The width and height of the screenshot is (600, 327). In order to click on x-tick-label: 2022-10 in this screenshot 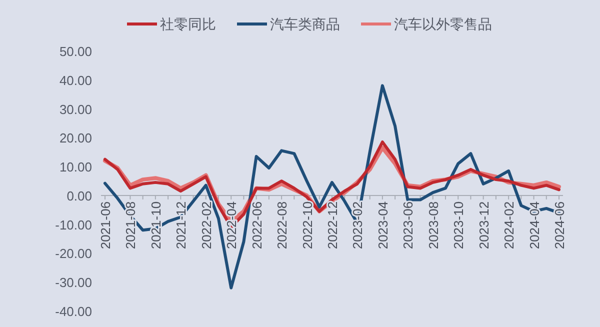, I will do `click(307, 225)`.